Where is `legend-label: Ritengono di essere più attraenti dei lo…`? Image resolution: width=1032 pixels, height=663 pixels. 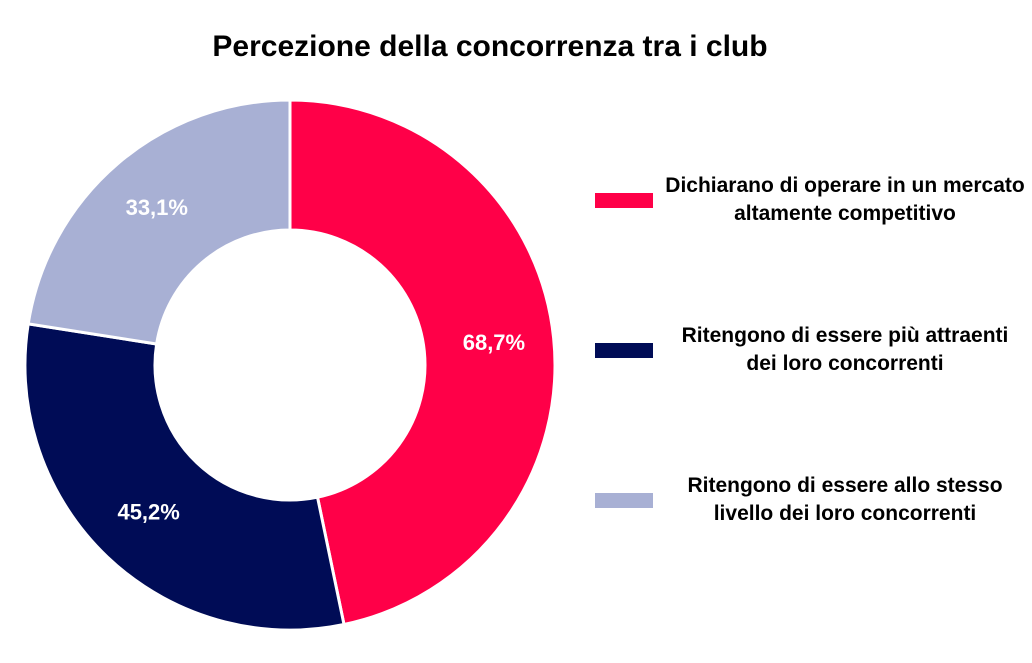
legend-label: Ritengono di essere più attraenti dei lo… is located at coordinates (845, 349).